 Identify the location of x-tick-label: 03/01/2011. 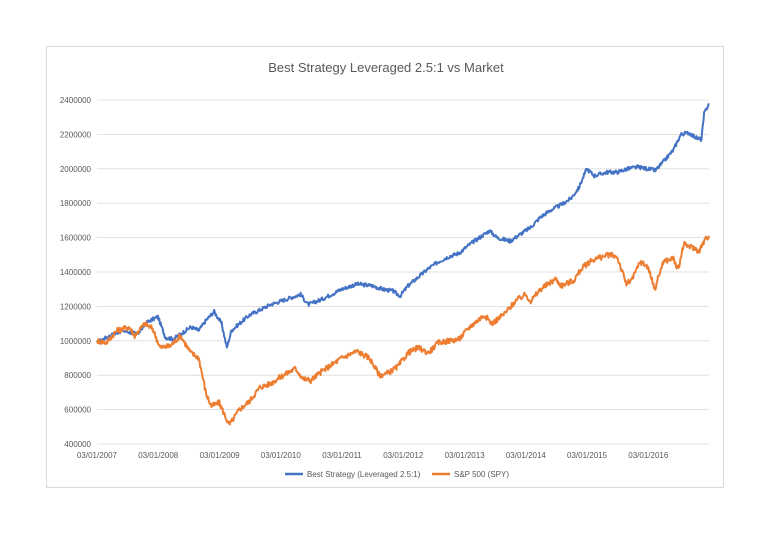
(342, 455).